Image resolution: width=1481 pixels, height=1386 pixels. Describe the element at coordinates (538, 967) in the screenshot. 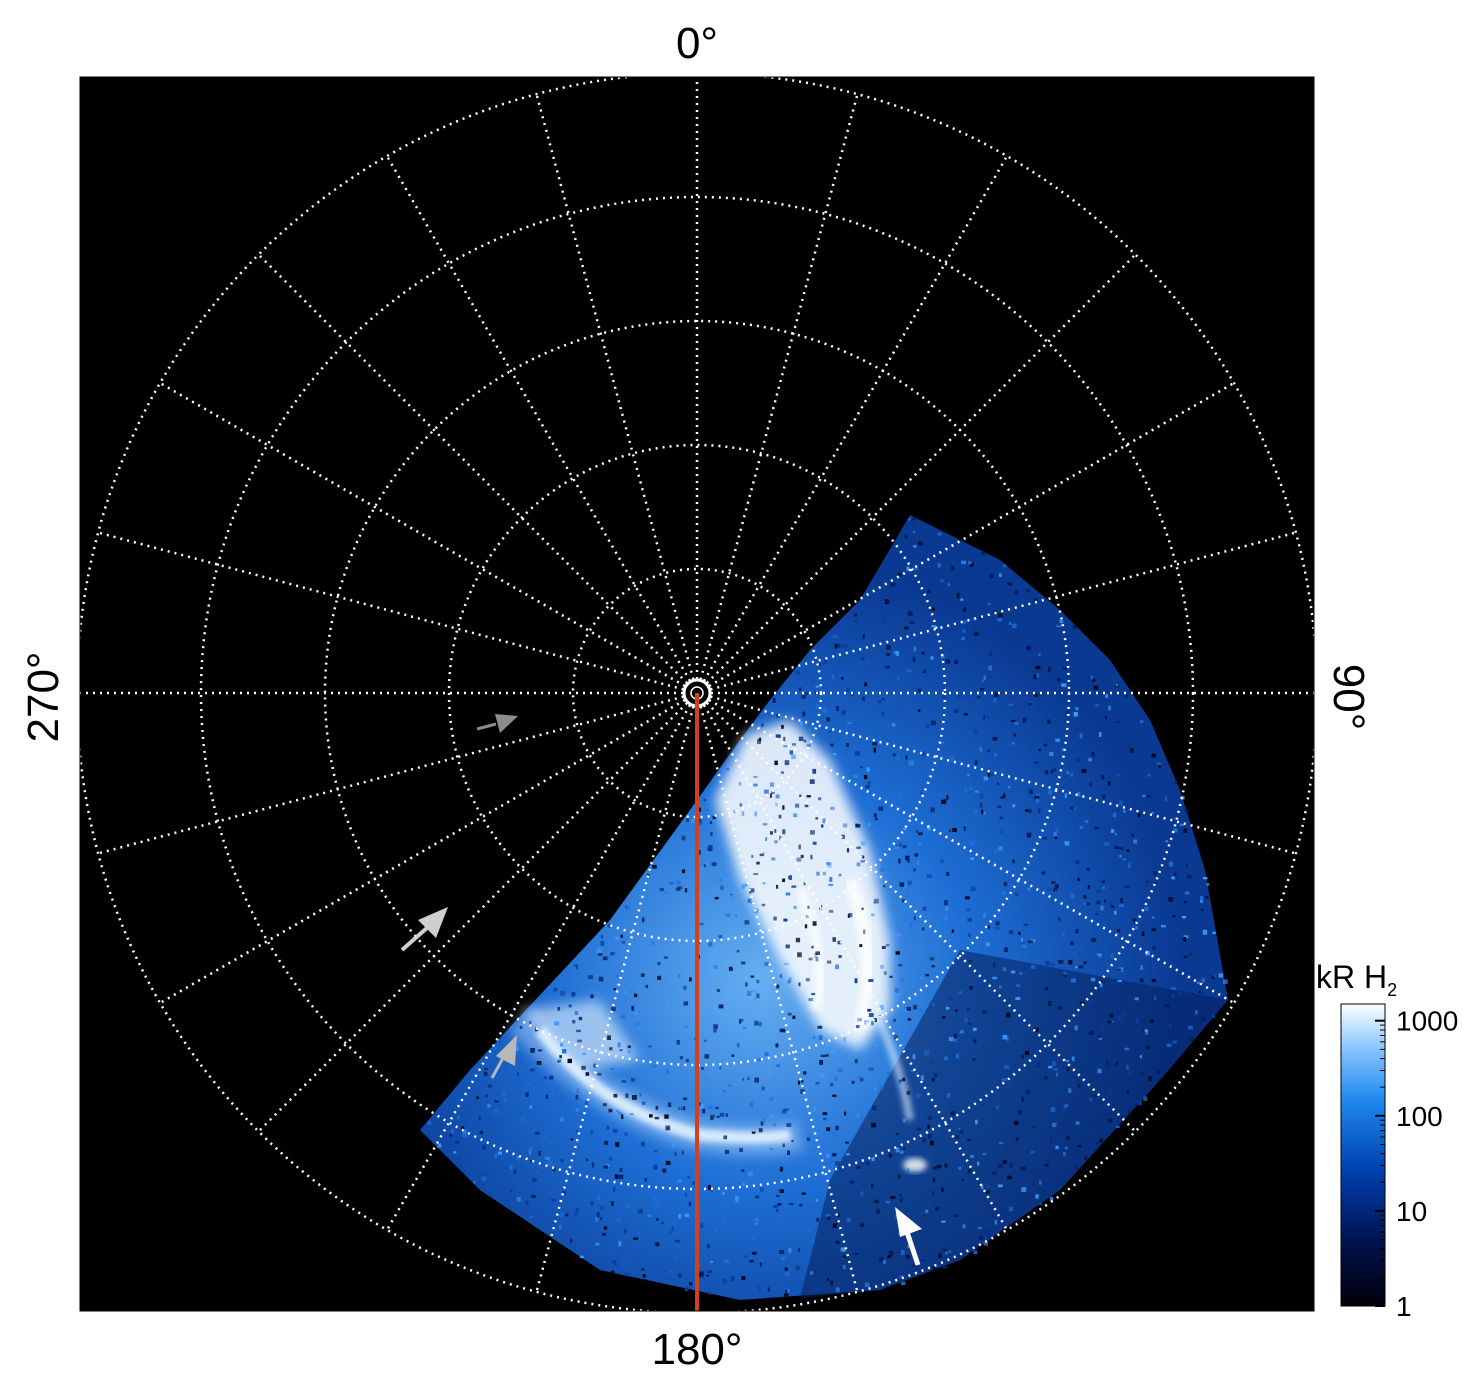

I see `meridian-line` at that location.